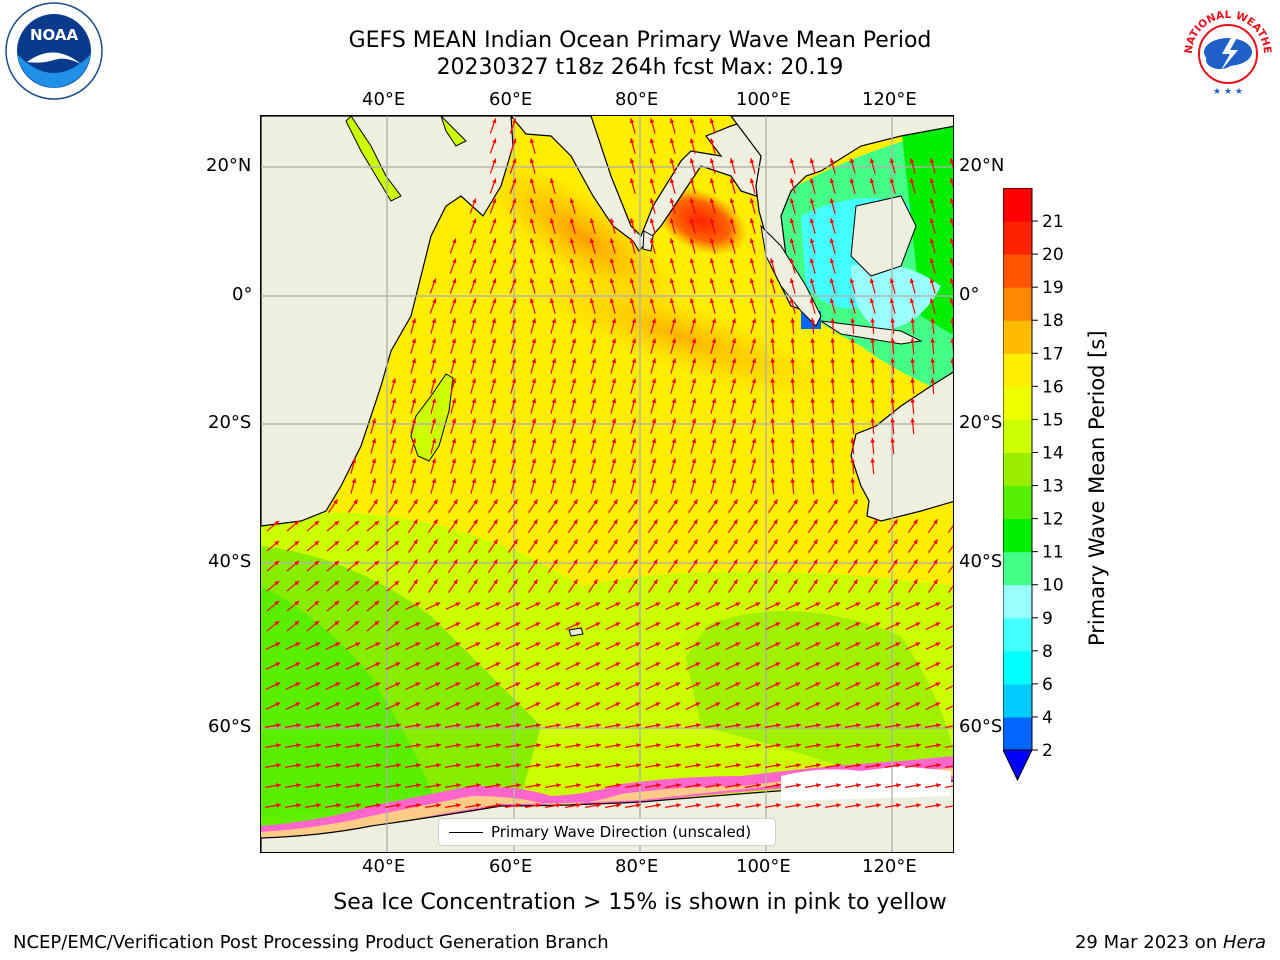 Image resolution: width=1280 pixels, height=960 pixels. What do you see at coordinates (949, 627) in the screenshot?
I see `wave-direction-arrow` at bounding box center [949, 627].